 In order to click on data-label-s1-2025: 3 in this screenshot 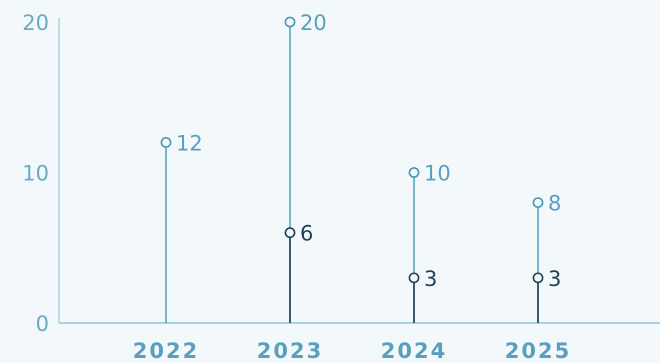, I will do `click(554, 279)`.